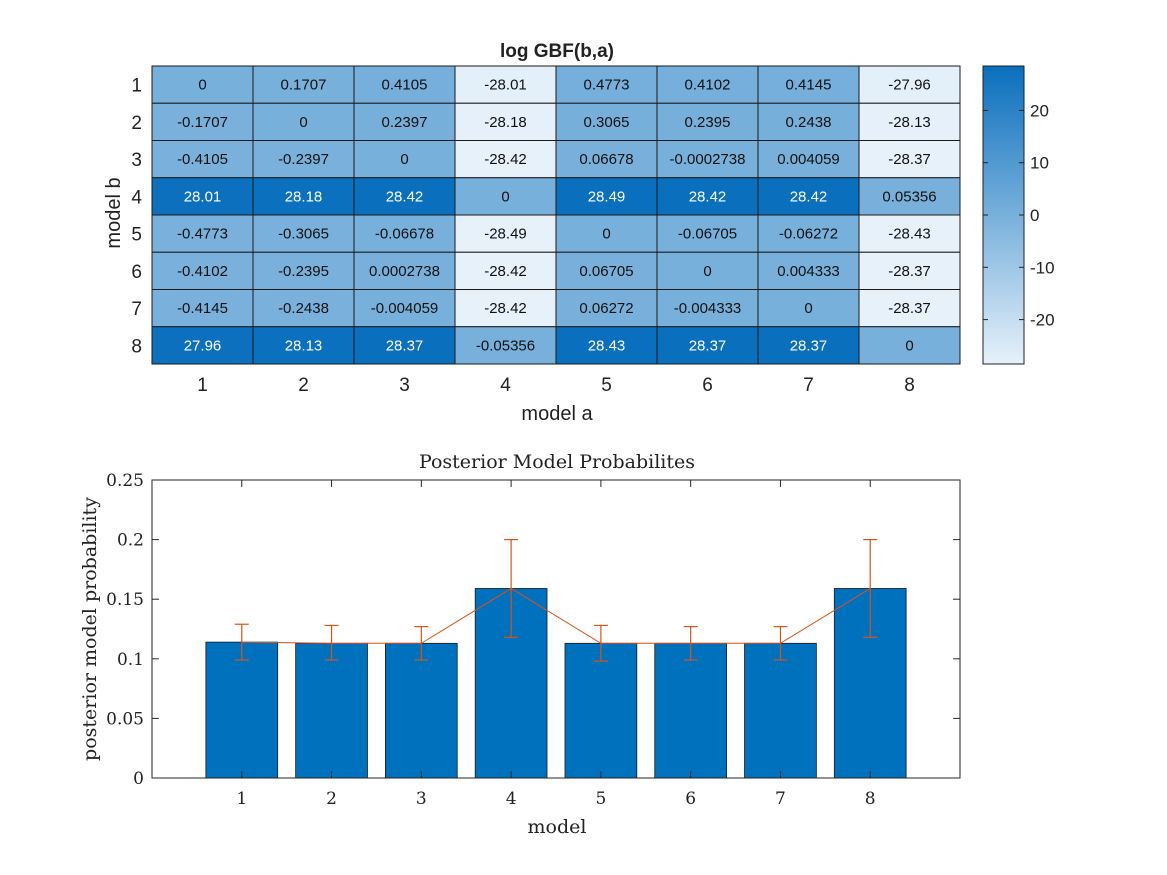 This screenshot has width=1167, height=875. What do you see at coordinates (404, 385) in the screenshot?
I see `heatmap-x-tick-label: 3` at bounding box center [404, 385].